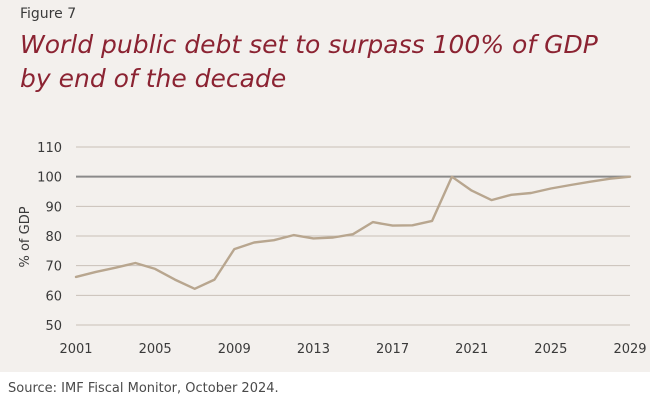  What do you see at coordinates (53, 237) in the screenshot?
I see `y-tick-label: 80` at bounding box center [53, 237].